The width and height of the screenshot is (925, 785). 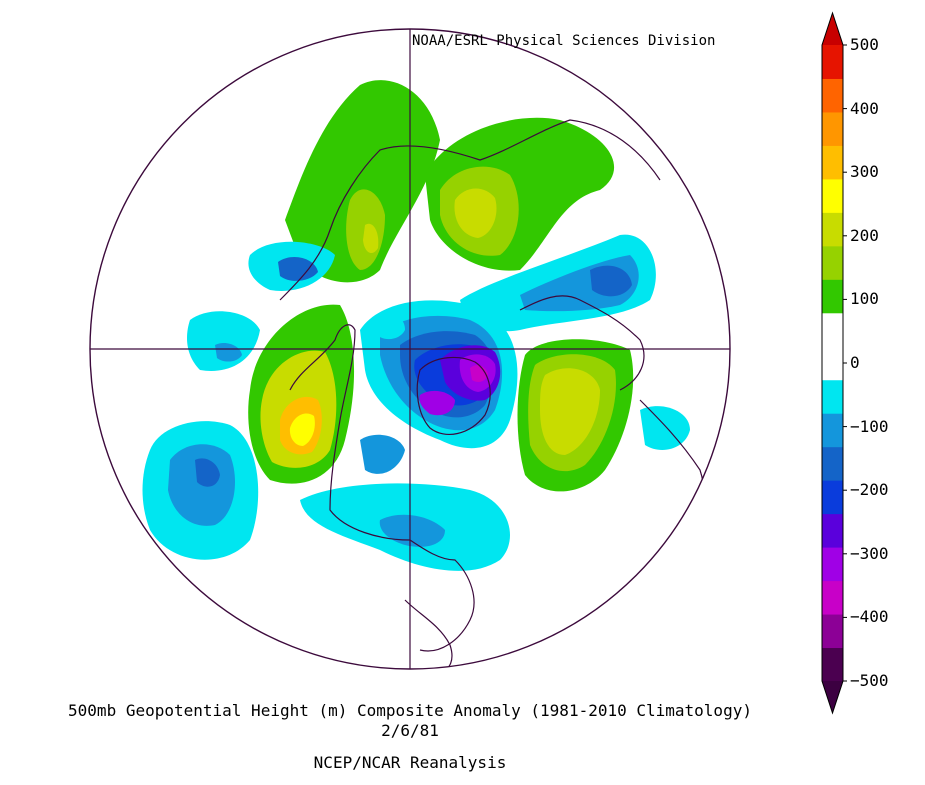 I want to click on color-bar-bottom-arrow, so click(x=832, y=697).